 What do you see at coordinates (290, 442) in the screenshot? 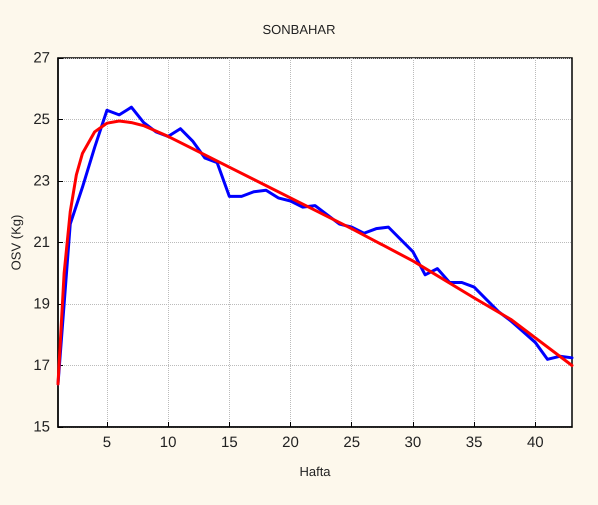
I see `x-tick-label: 20` at bounding box center [290, 442].